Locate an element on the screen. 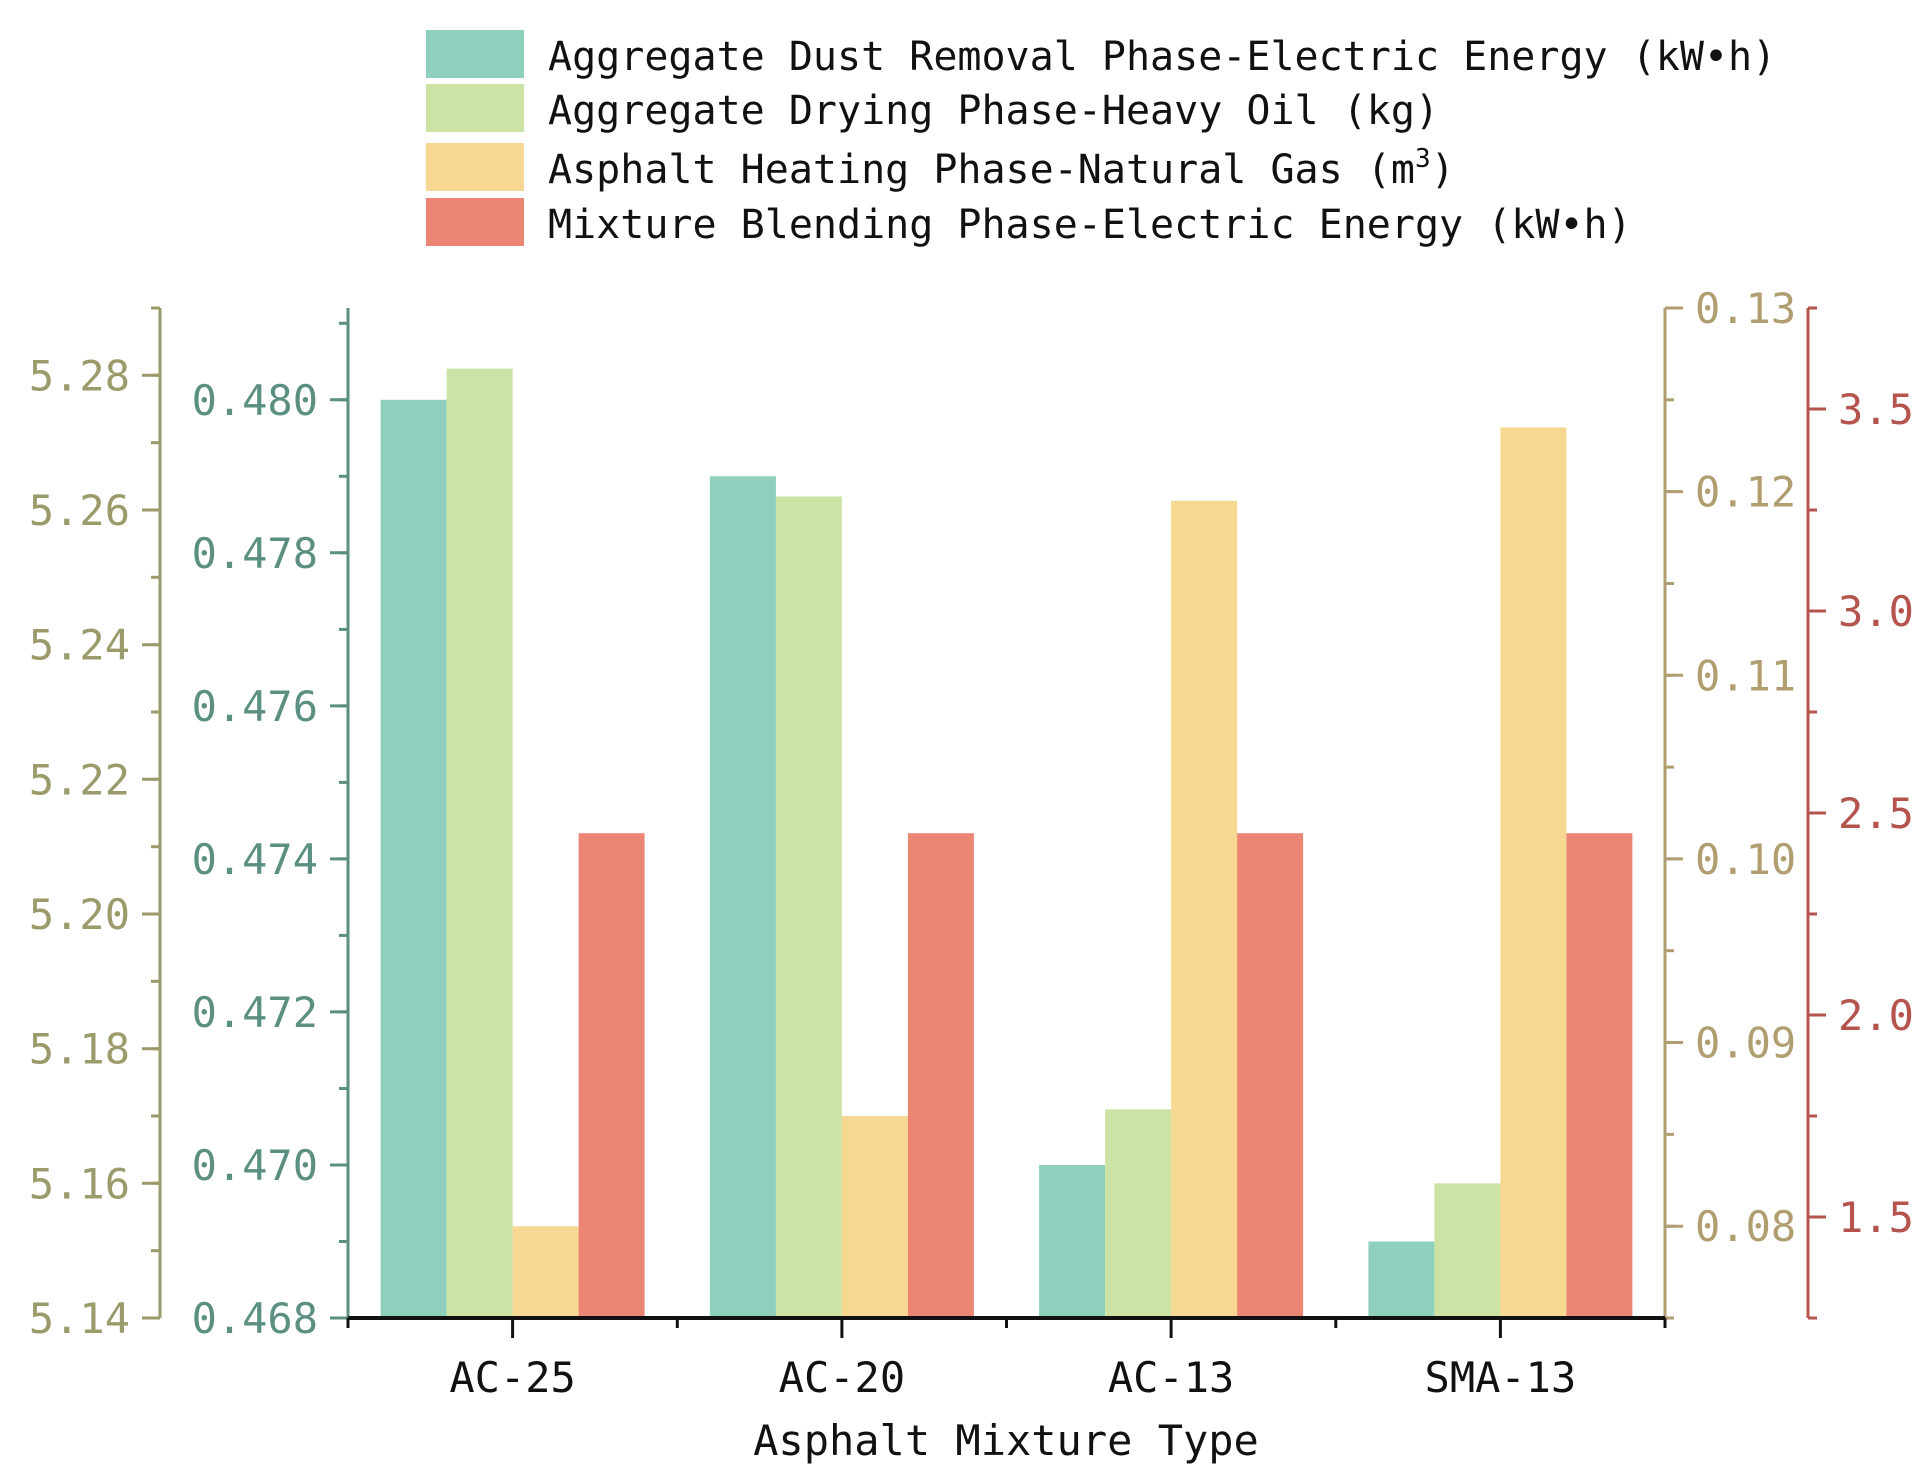  x-tick-label: AC-25 is located at coordinates (512, 1377).